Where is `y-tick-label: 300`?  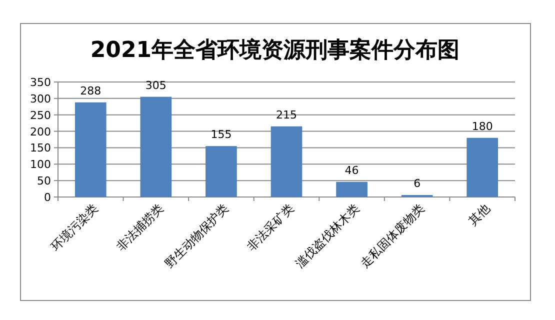
y-tick-label: 300 is located at coordinates (40, 99).